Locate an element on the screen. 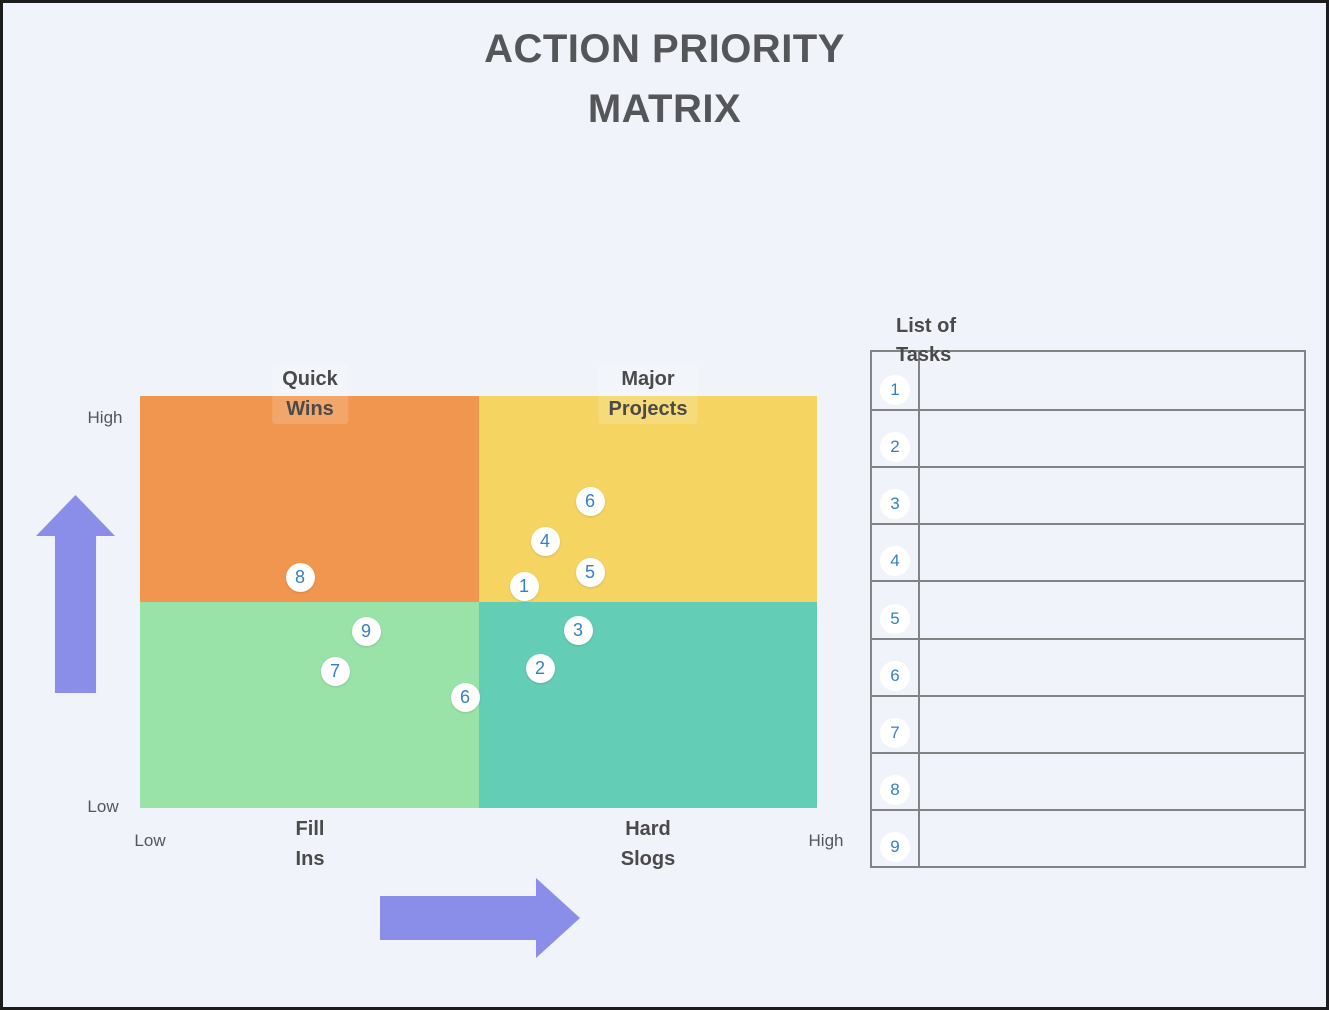  task-number: 9 is located at coordinates (895, 846).